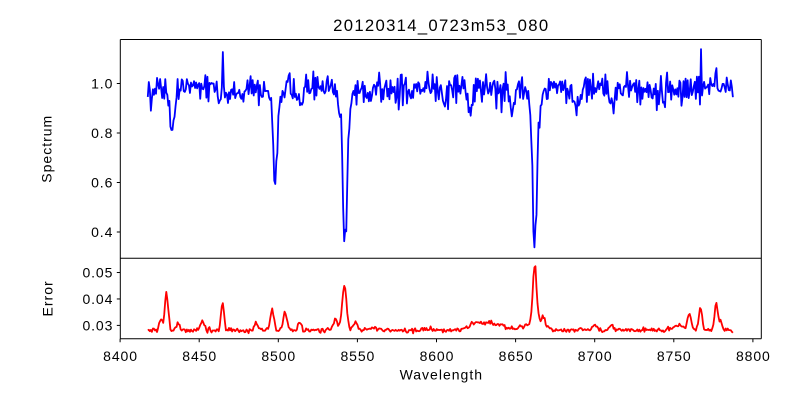 This screenshot has height=405, width=800. Describe the element at coordinates (102, 133) in the screenshot. I see `svg-text: 0.8` at that location.